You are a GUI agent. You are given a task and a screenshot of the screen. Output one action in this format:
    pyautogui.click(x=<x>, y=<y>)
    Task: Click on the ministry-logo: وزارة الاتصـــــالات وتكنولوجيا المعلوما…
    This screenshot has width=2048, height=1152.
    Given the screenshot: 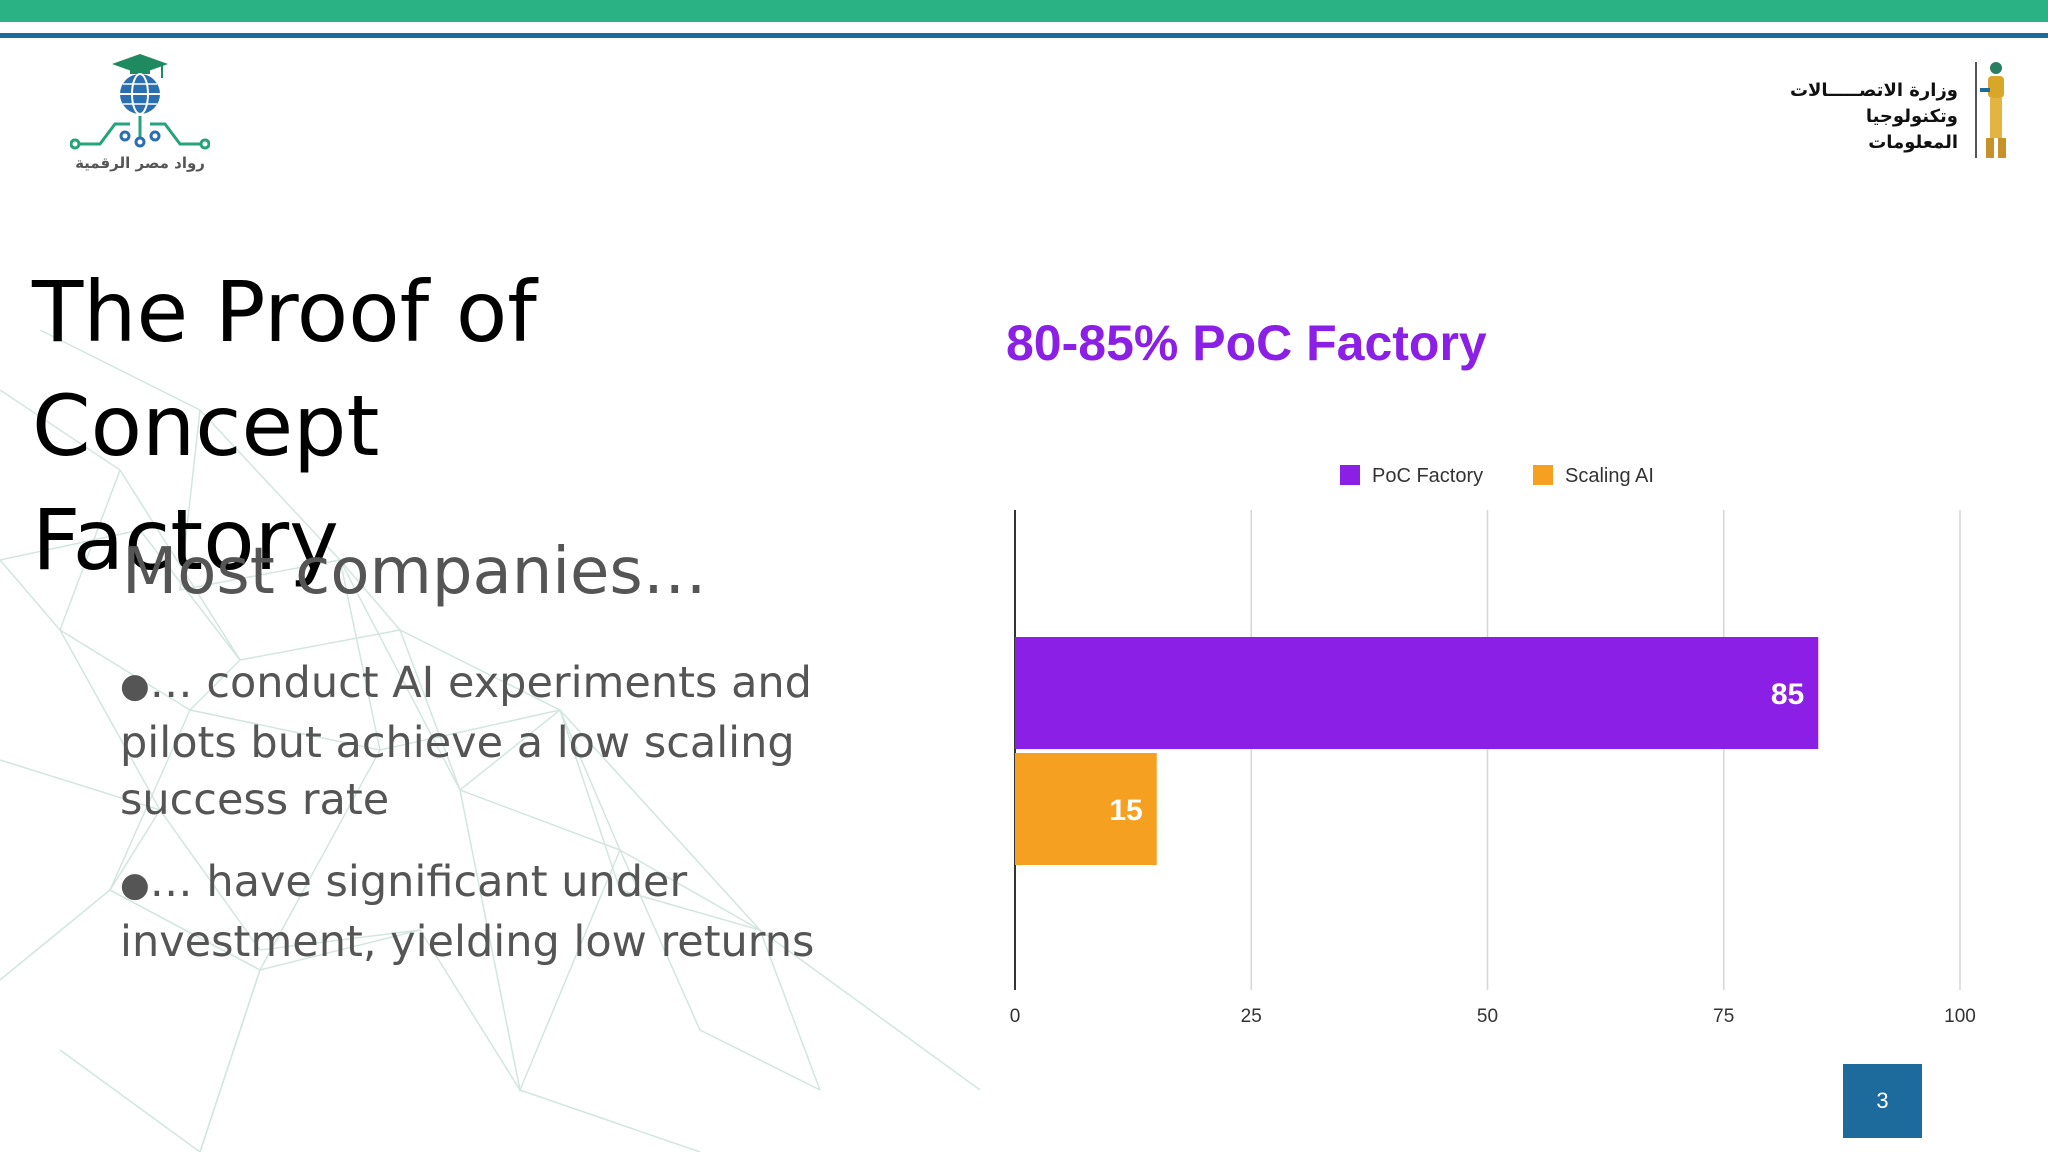 What is the action you would take?
    pyautogui.click(x=1895, y=110)
    